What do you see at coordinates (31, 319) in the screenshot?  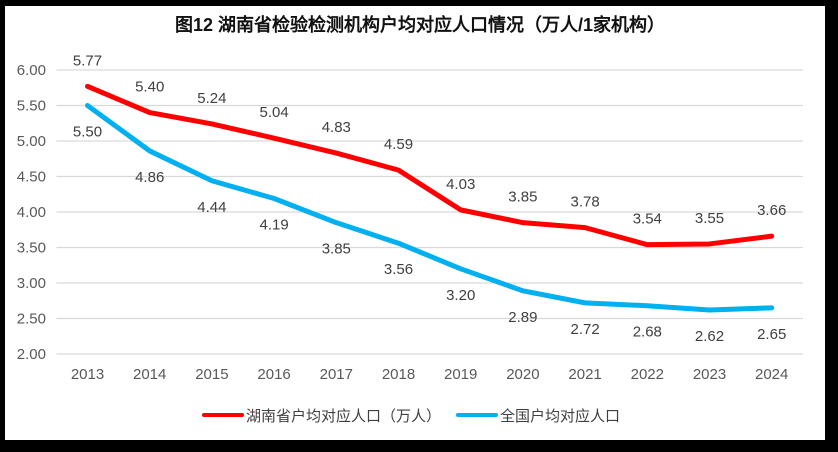 I see `y-axis-tick-label: 2.50` at bounding box center [31, 319].